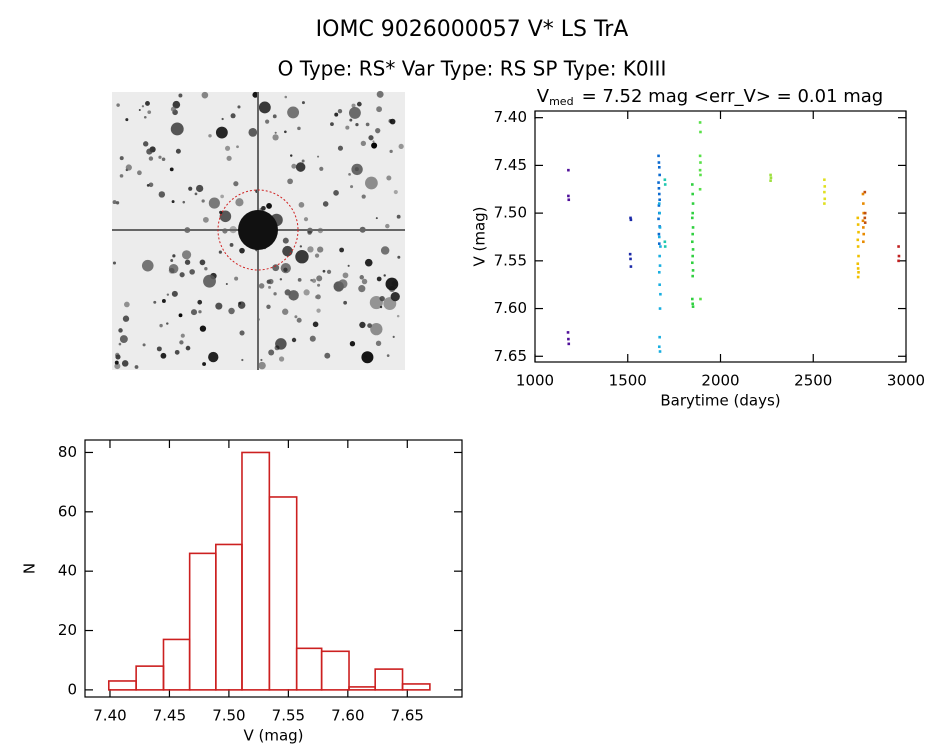 This screenshot has width=944, height=747. I want to click on x-tick-label: 3000, so click(906, 381).